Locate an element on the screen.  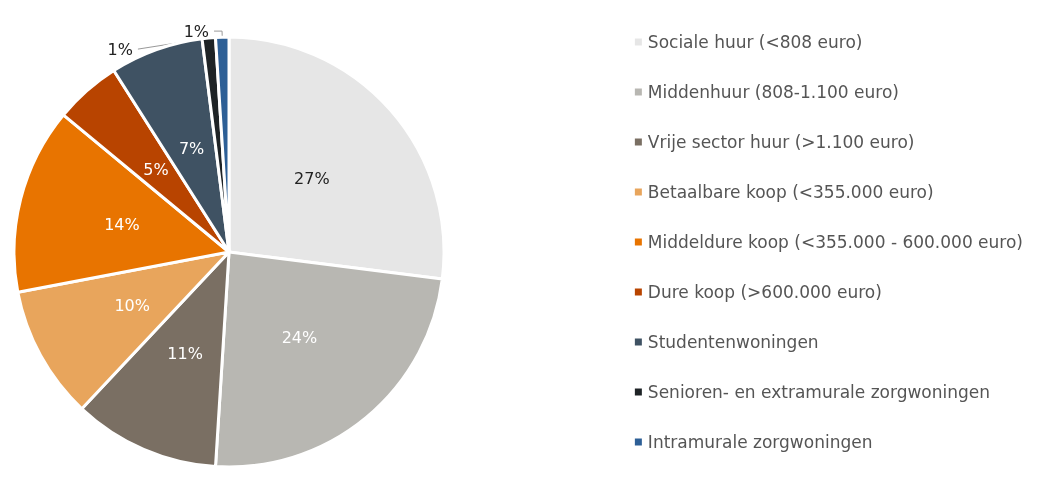
legend-label: Studentenwoningen is located at coordinates (733, 342).